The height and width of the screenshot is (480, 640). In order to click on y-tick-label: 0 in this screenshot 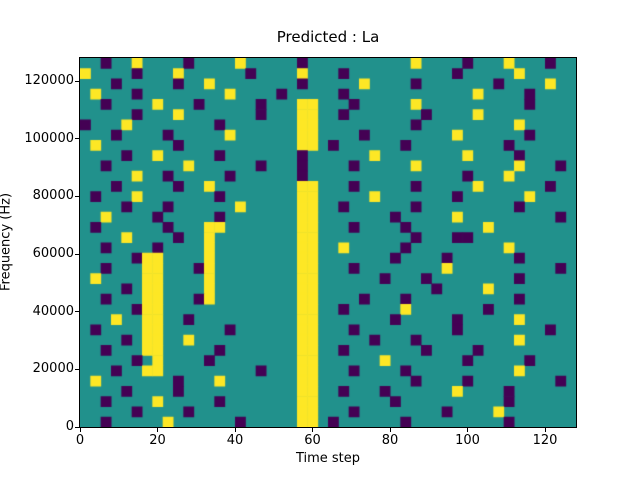, I will do `click(69, 426)`.